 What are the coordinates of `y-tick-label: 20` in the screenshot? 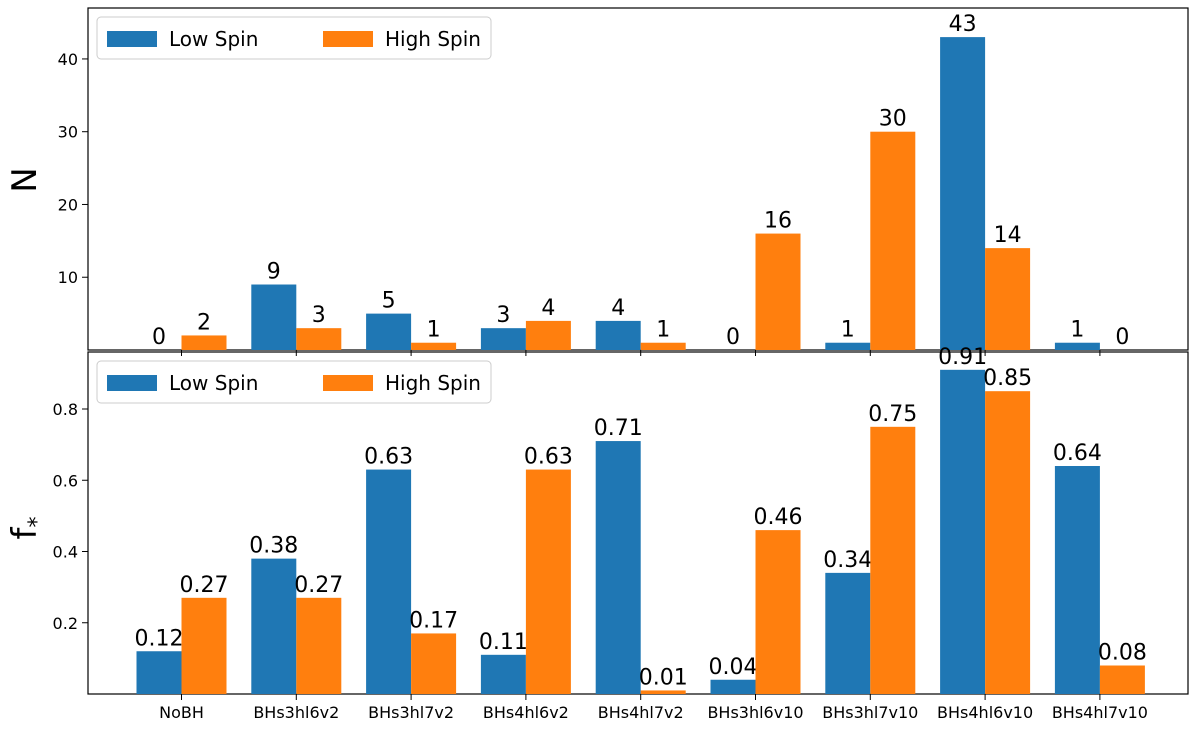 It's located at (68, 204).